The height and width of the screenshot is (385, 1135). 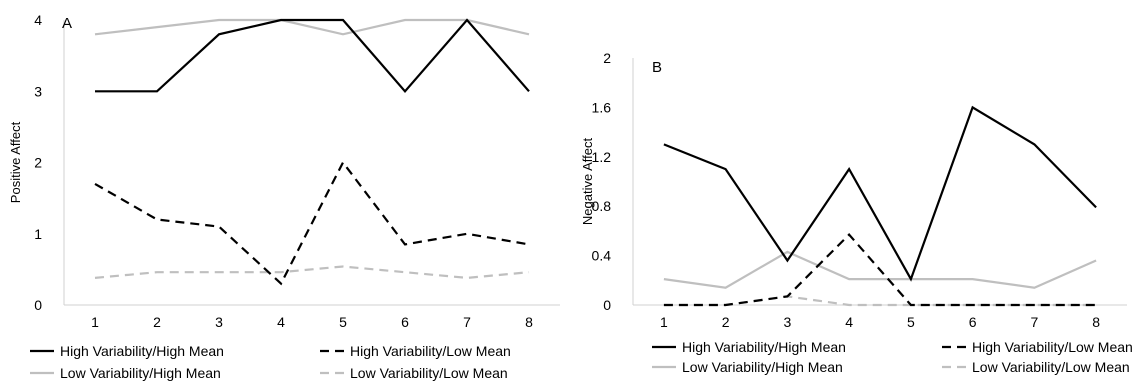 What do you see at coordinates (38, 91) in the screenshot?
I see `y-tick-label: 3` at bounding box center [38, 91].